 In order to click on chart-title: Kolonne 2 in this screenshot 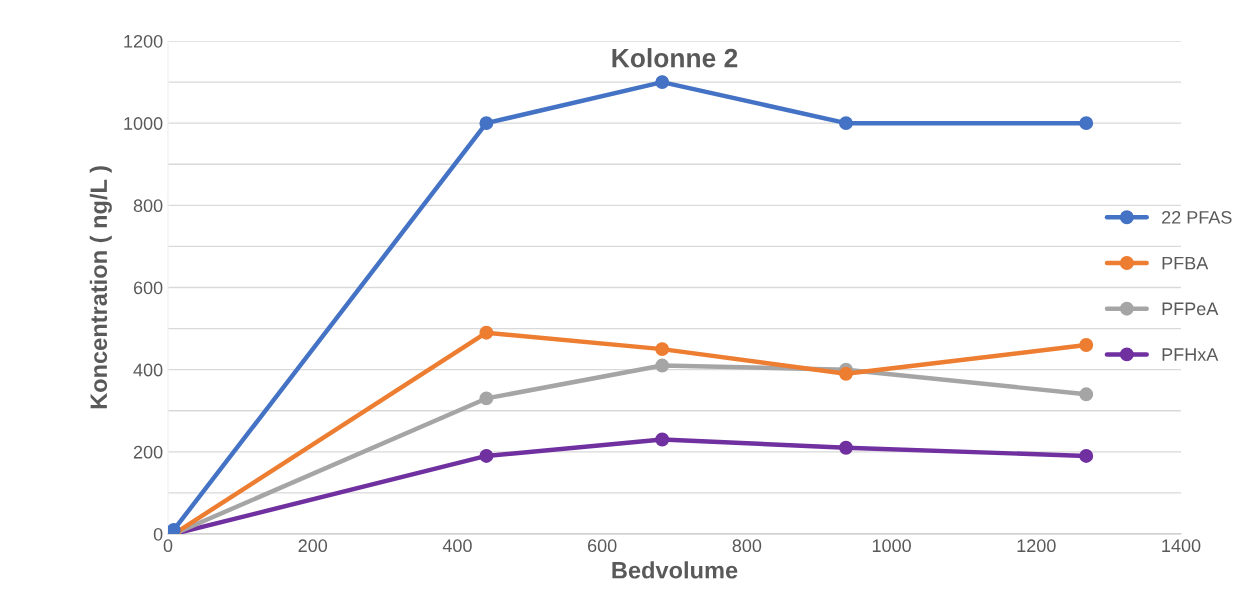, I will do `click(675, 58)`.